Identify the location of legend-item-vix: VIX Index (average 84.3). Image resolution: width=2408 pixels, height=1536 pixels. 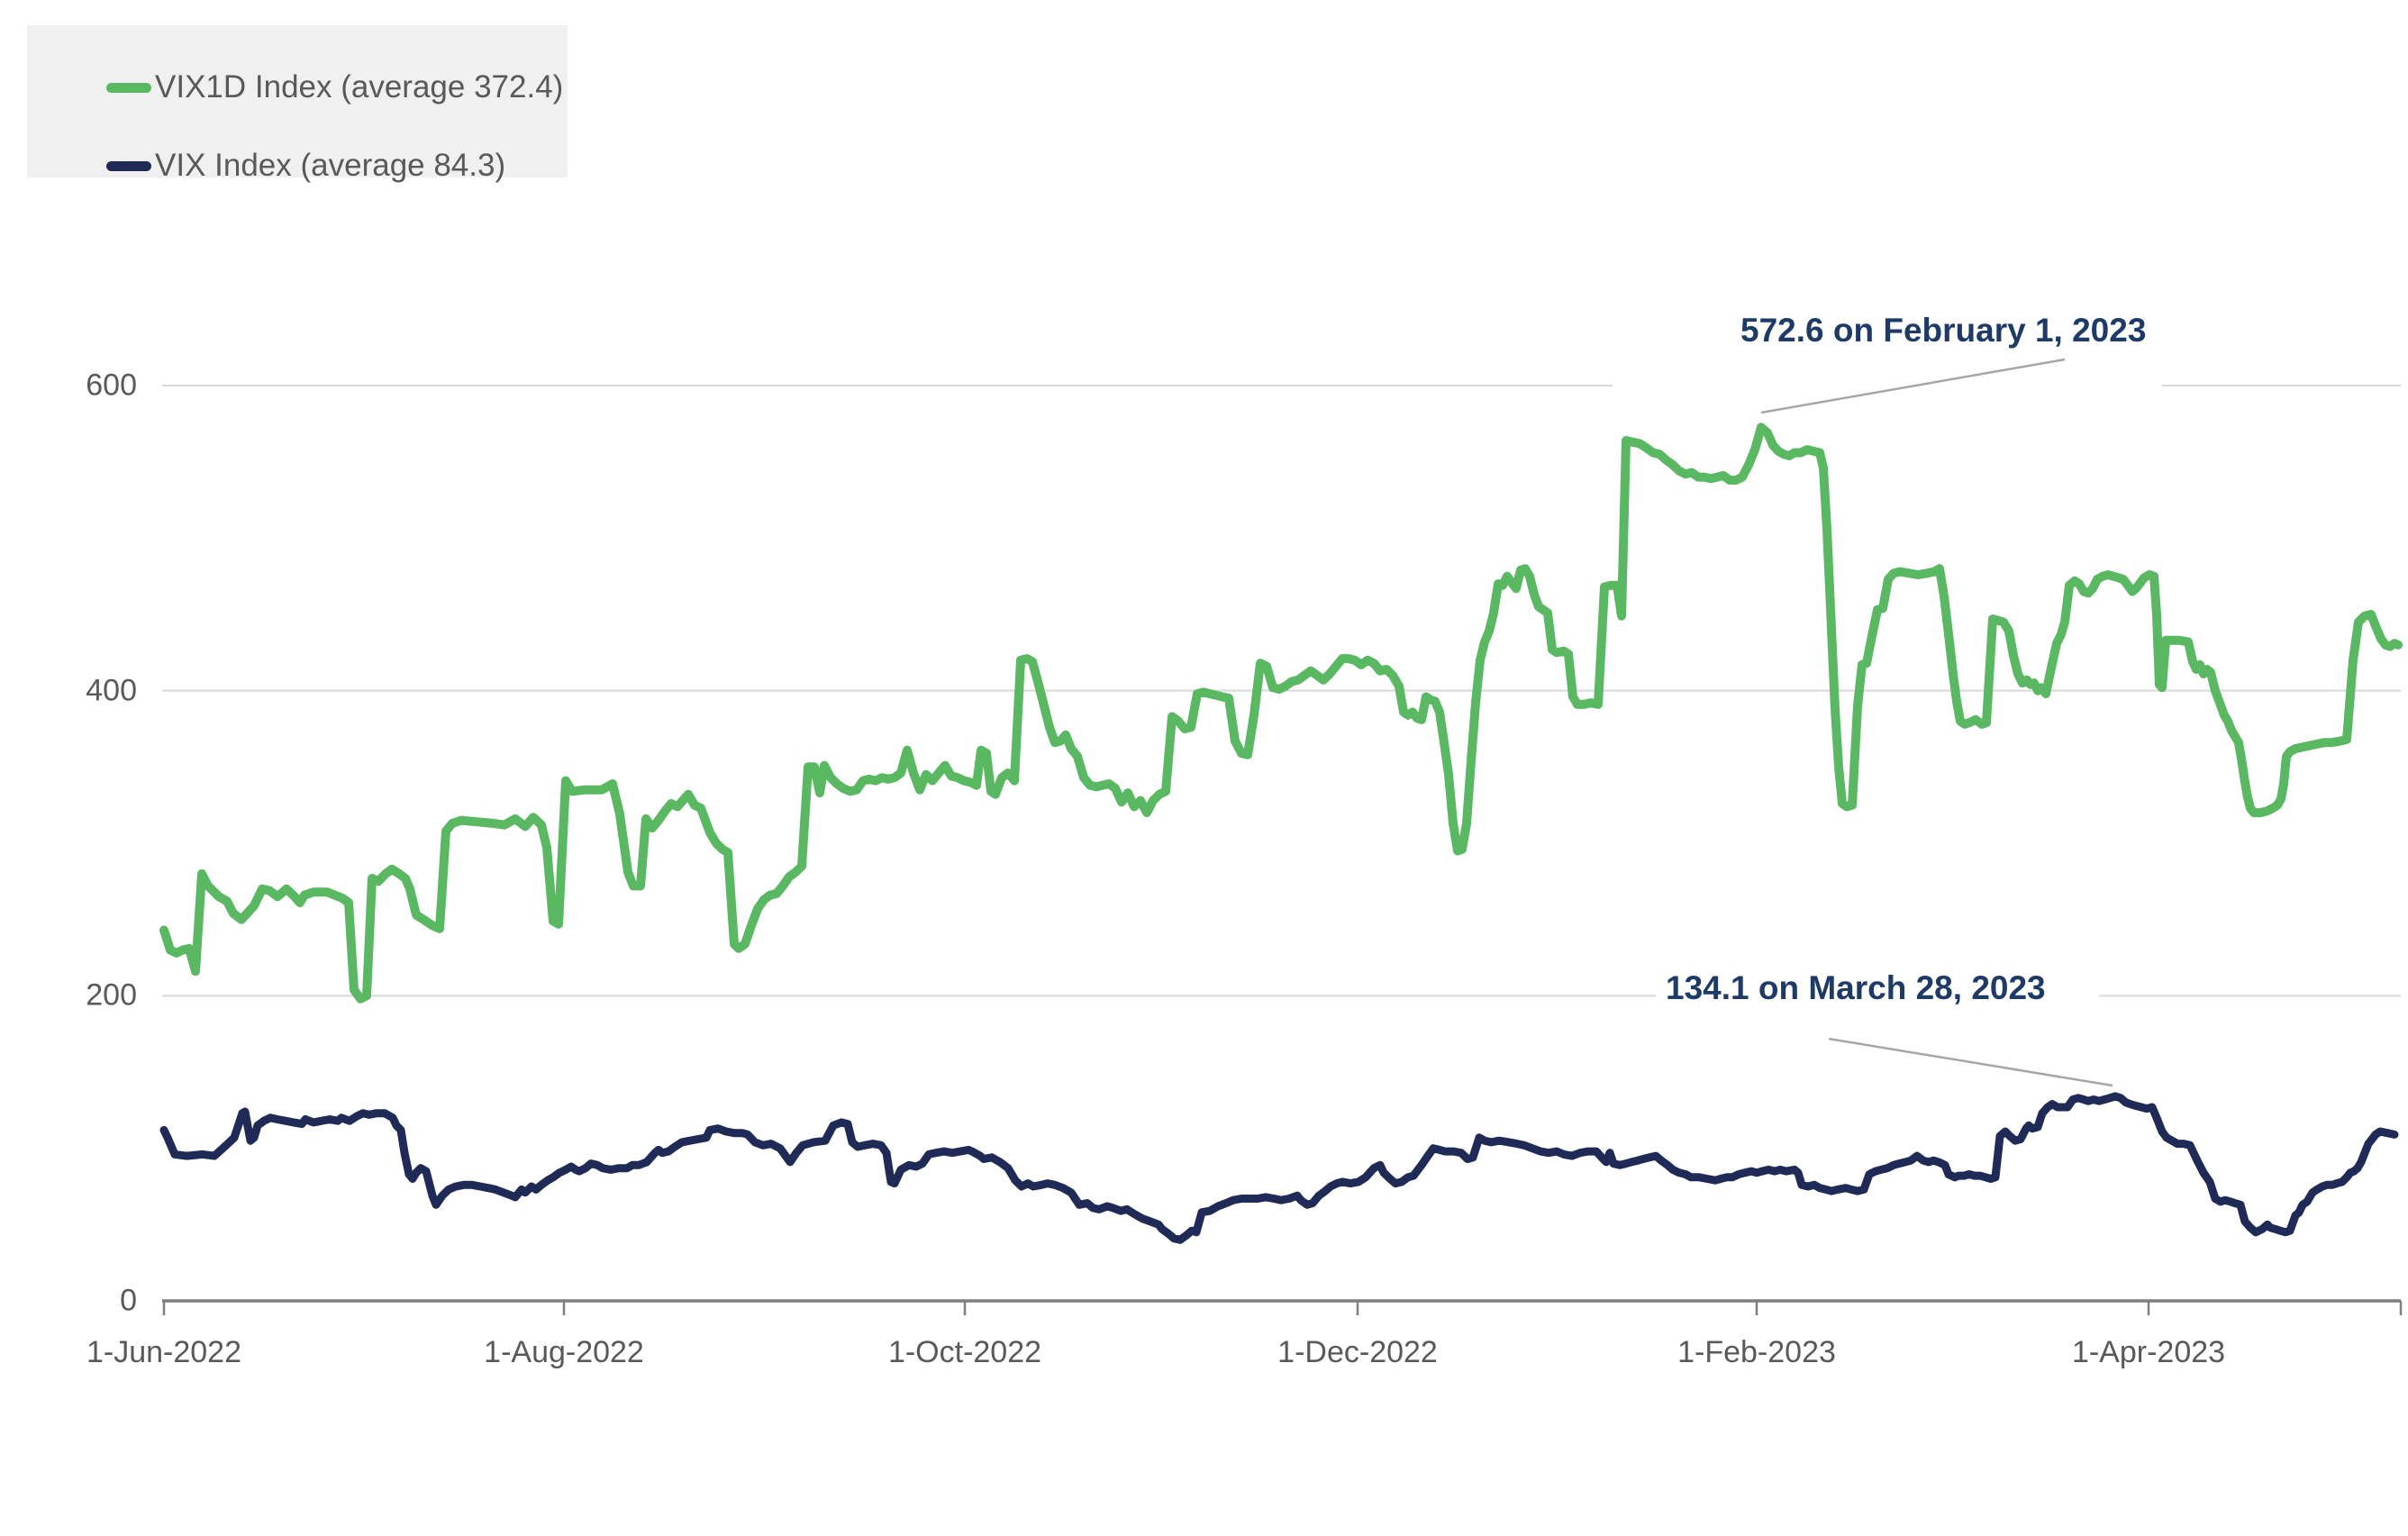
(298, 165).